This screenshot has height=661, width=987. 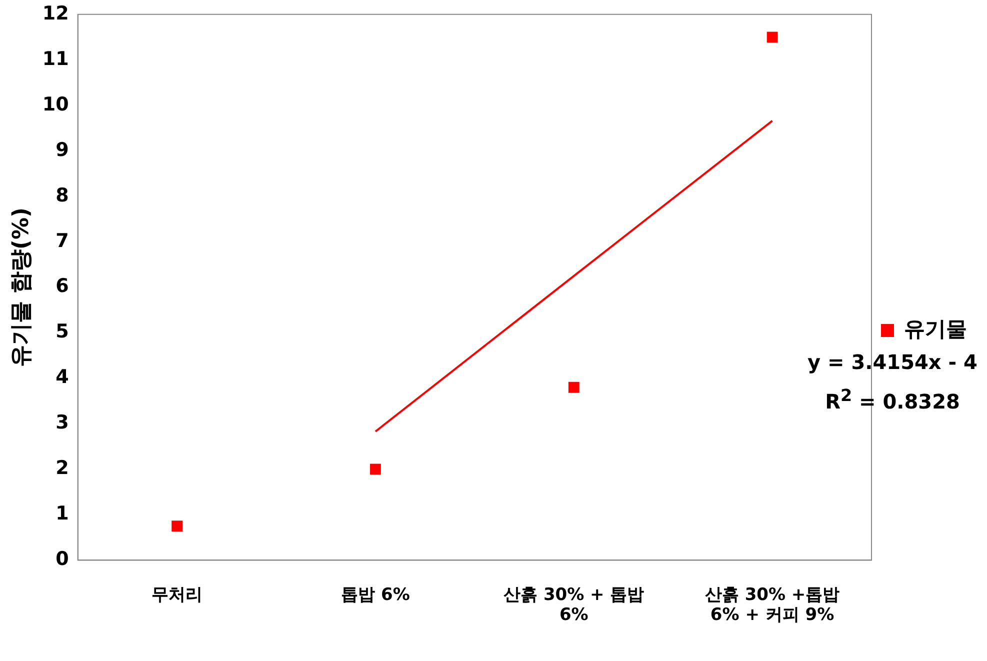 What do you see at coordinates (62, 513) in the screenshot?
I see `y-tick-label: 1` at bounding box center [62, 513].